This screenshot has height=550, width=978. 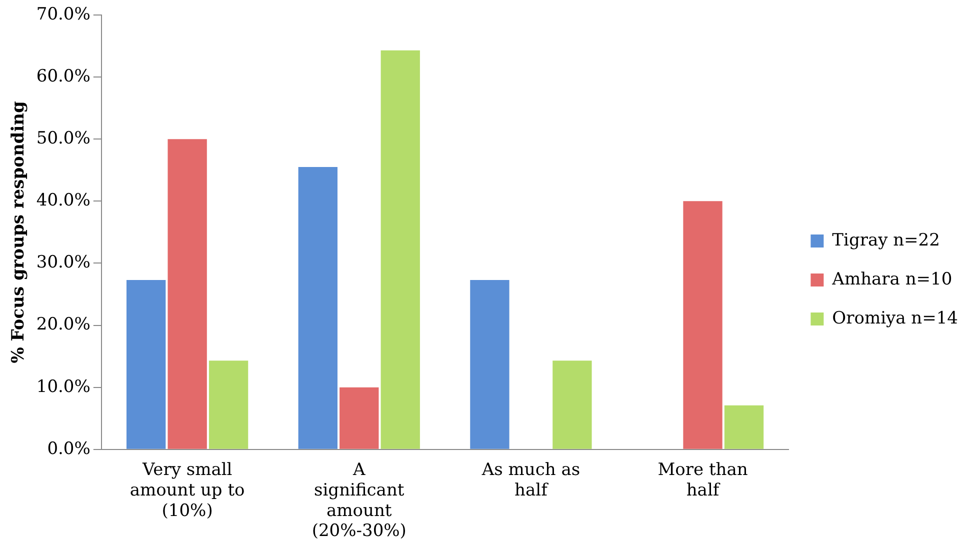 I want to click on y-tick-label: 50.0%, so click(x=63, y=138).